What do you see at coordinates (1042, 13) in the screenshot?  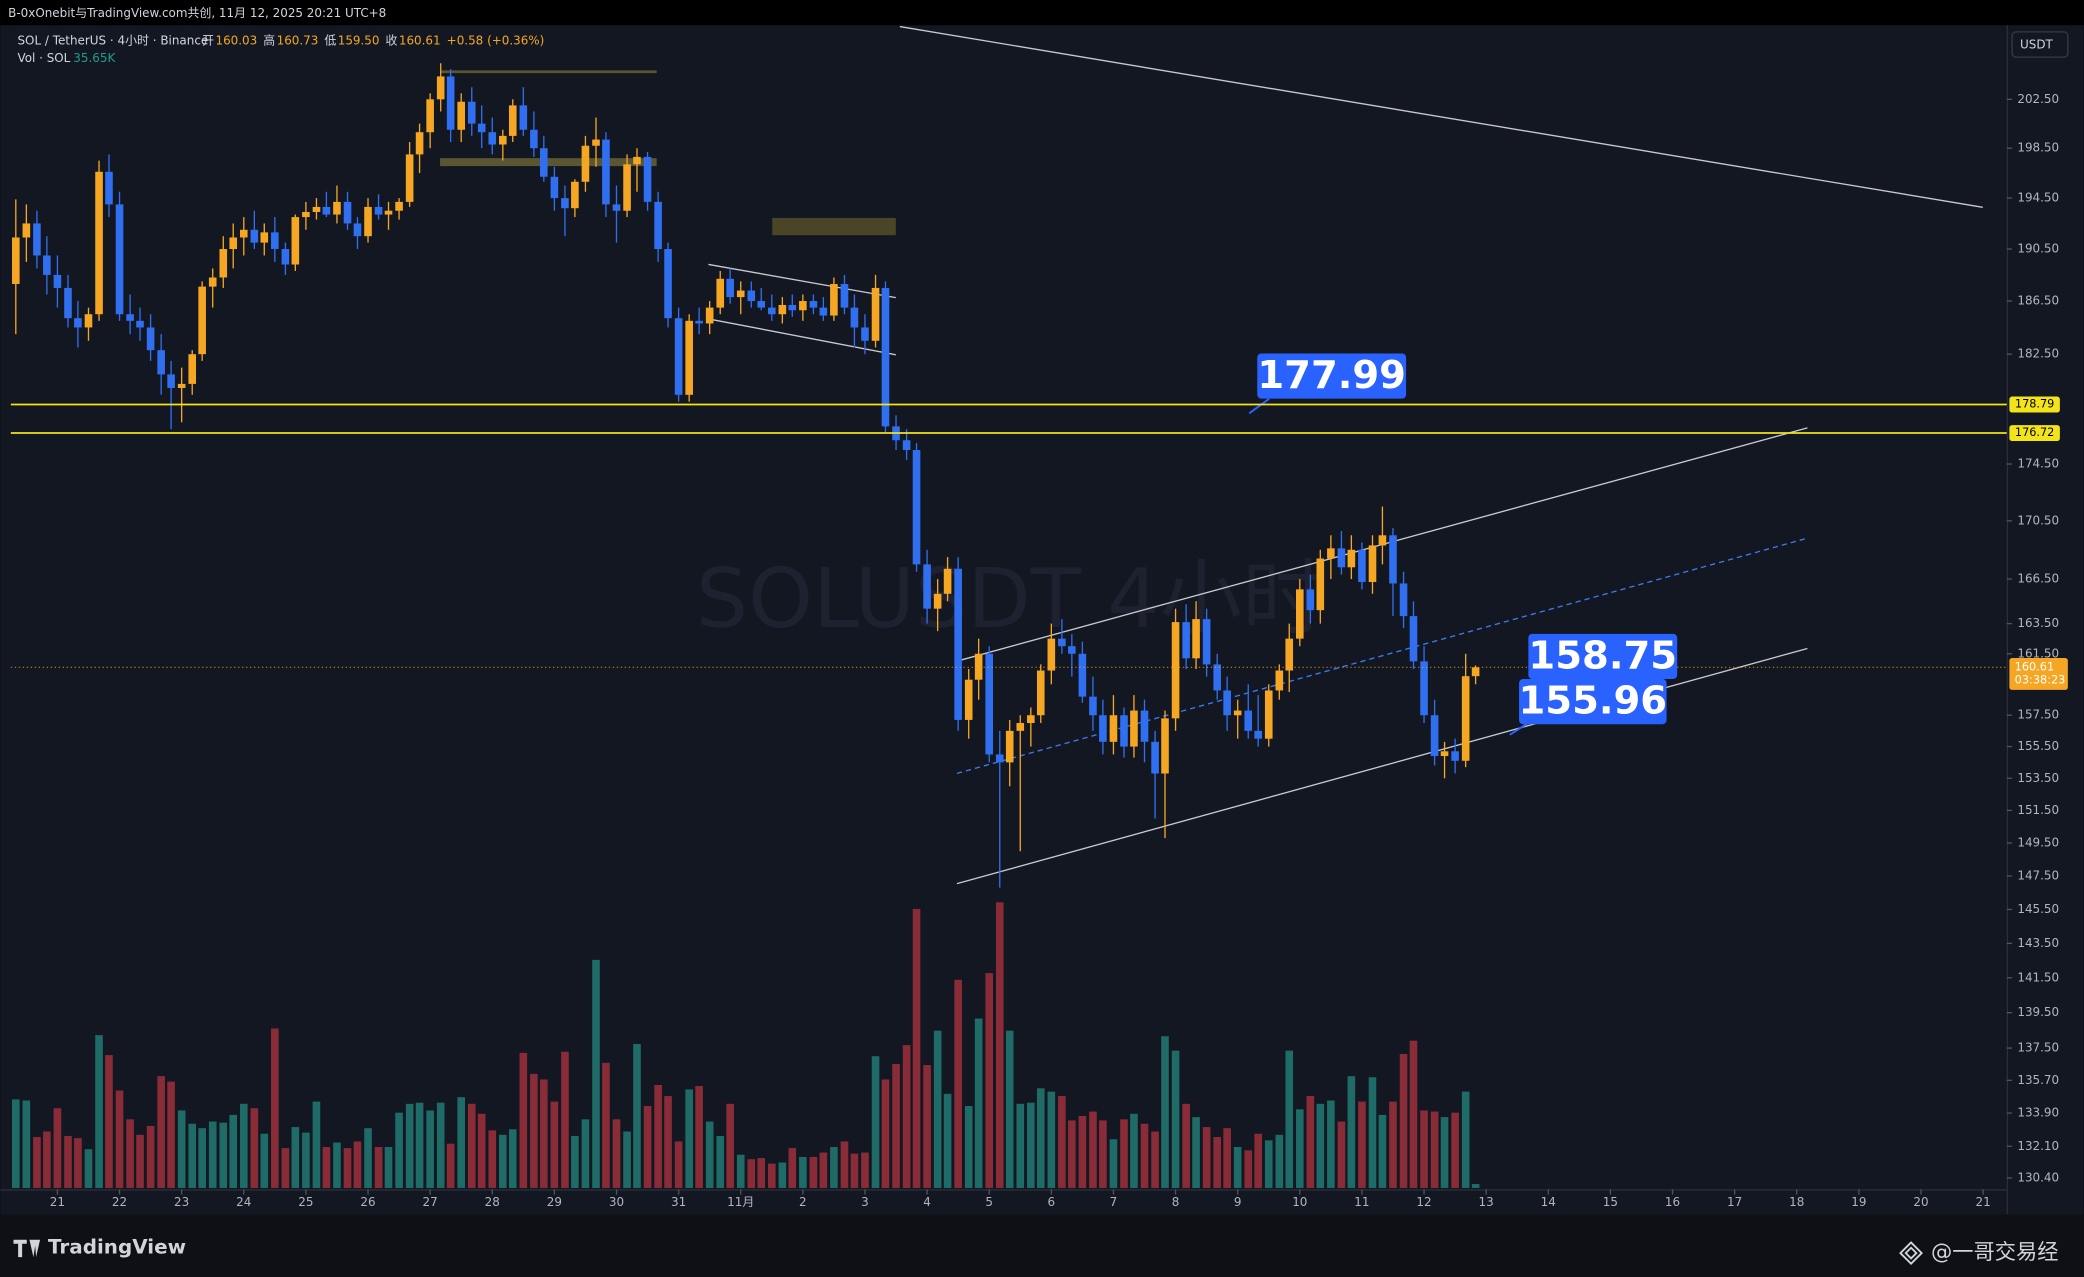 I see `top-bar` at bounding box center [1042, 13].